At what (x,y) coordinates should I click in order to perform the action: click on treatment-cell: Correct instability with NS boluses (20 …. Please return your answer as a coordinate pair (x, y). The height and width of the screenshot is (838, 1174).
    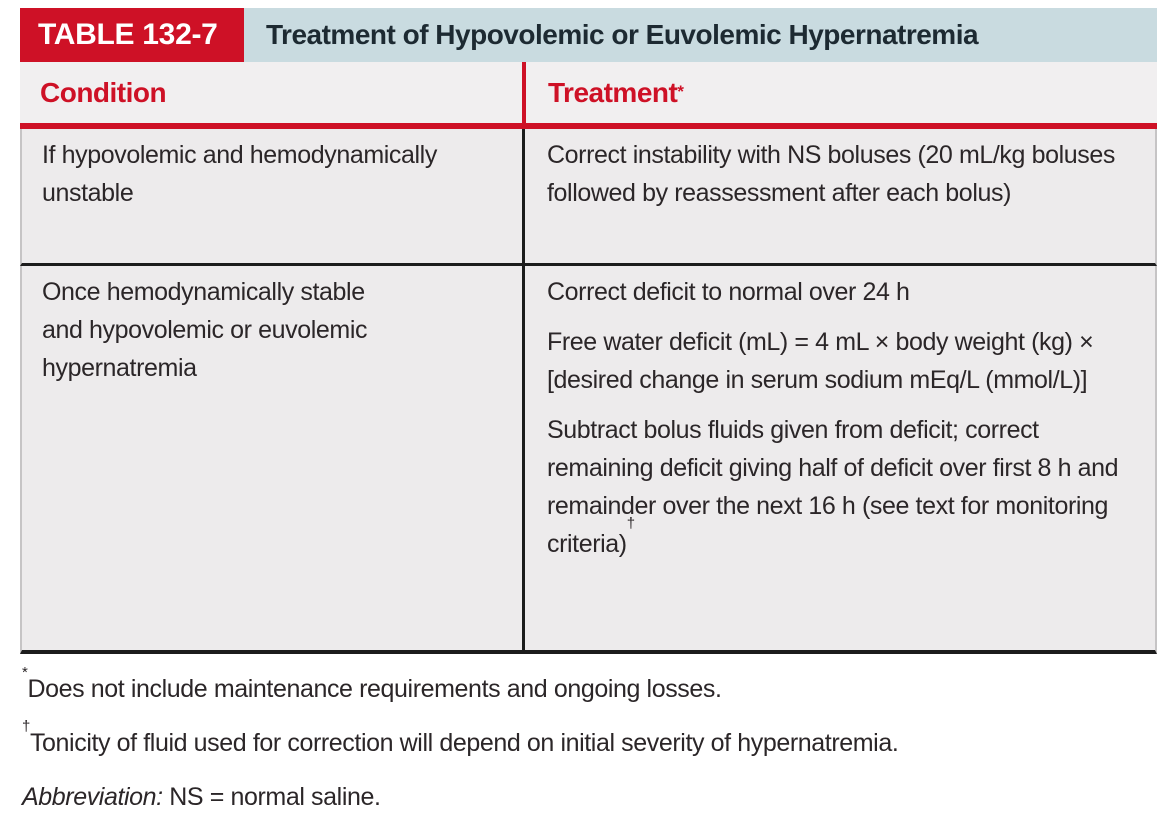
    Looking at the image, I should click on (838, 196).